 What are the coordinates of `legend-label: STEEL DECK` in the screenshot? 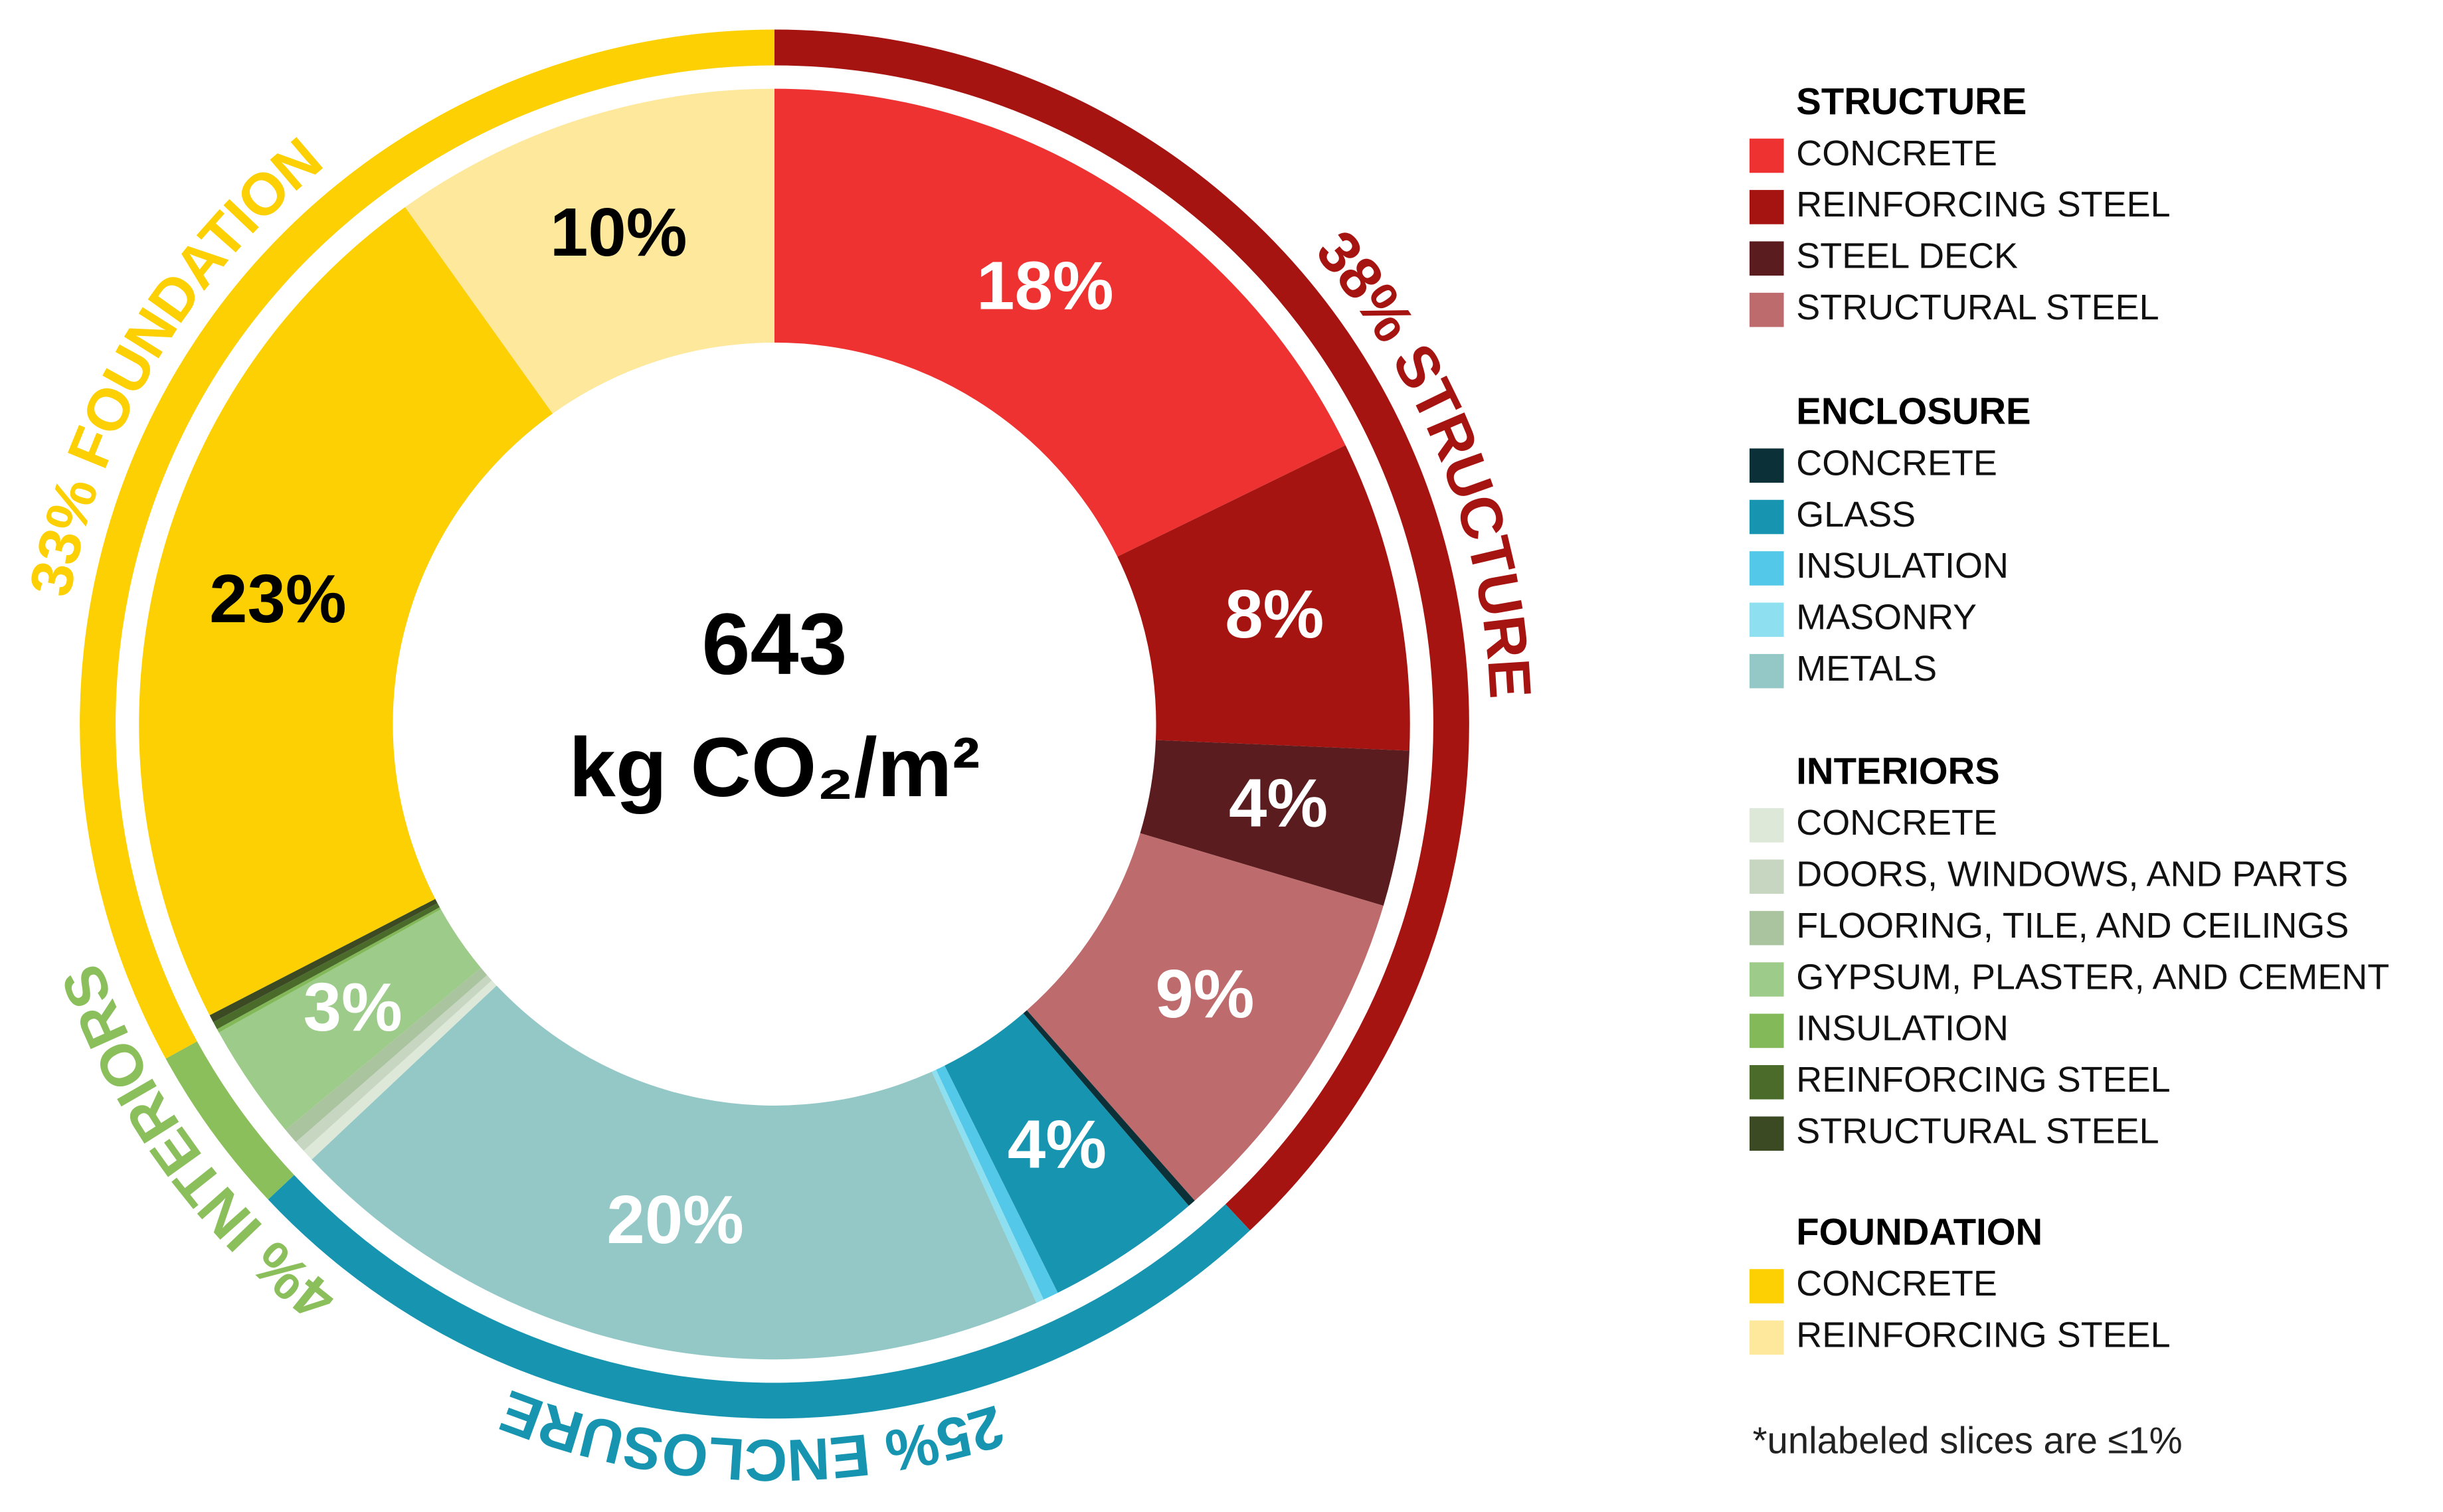 It's located at (1907, 256).